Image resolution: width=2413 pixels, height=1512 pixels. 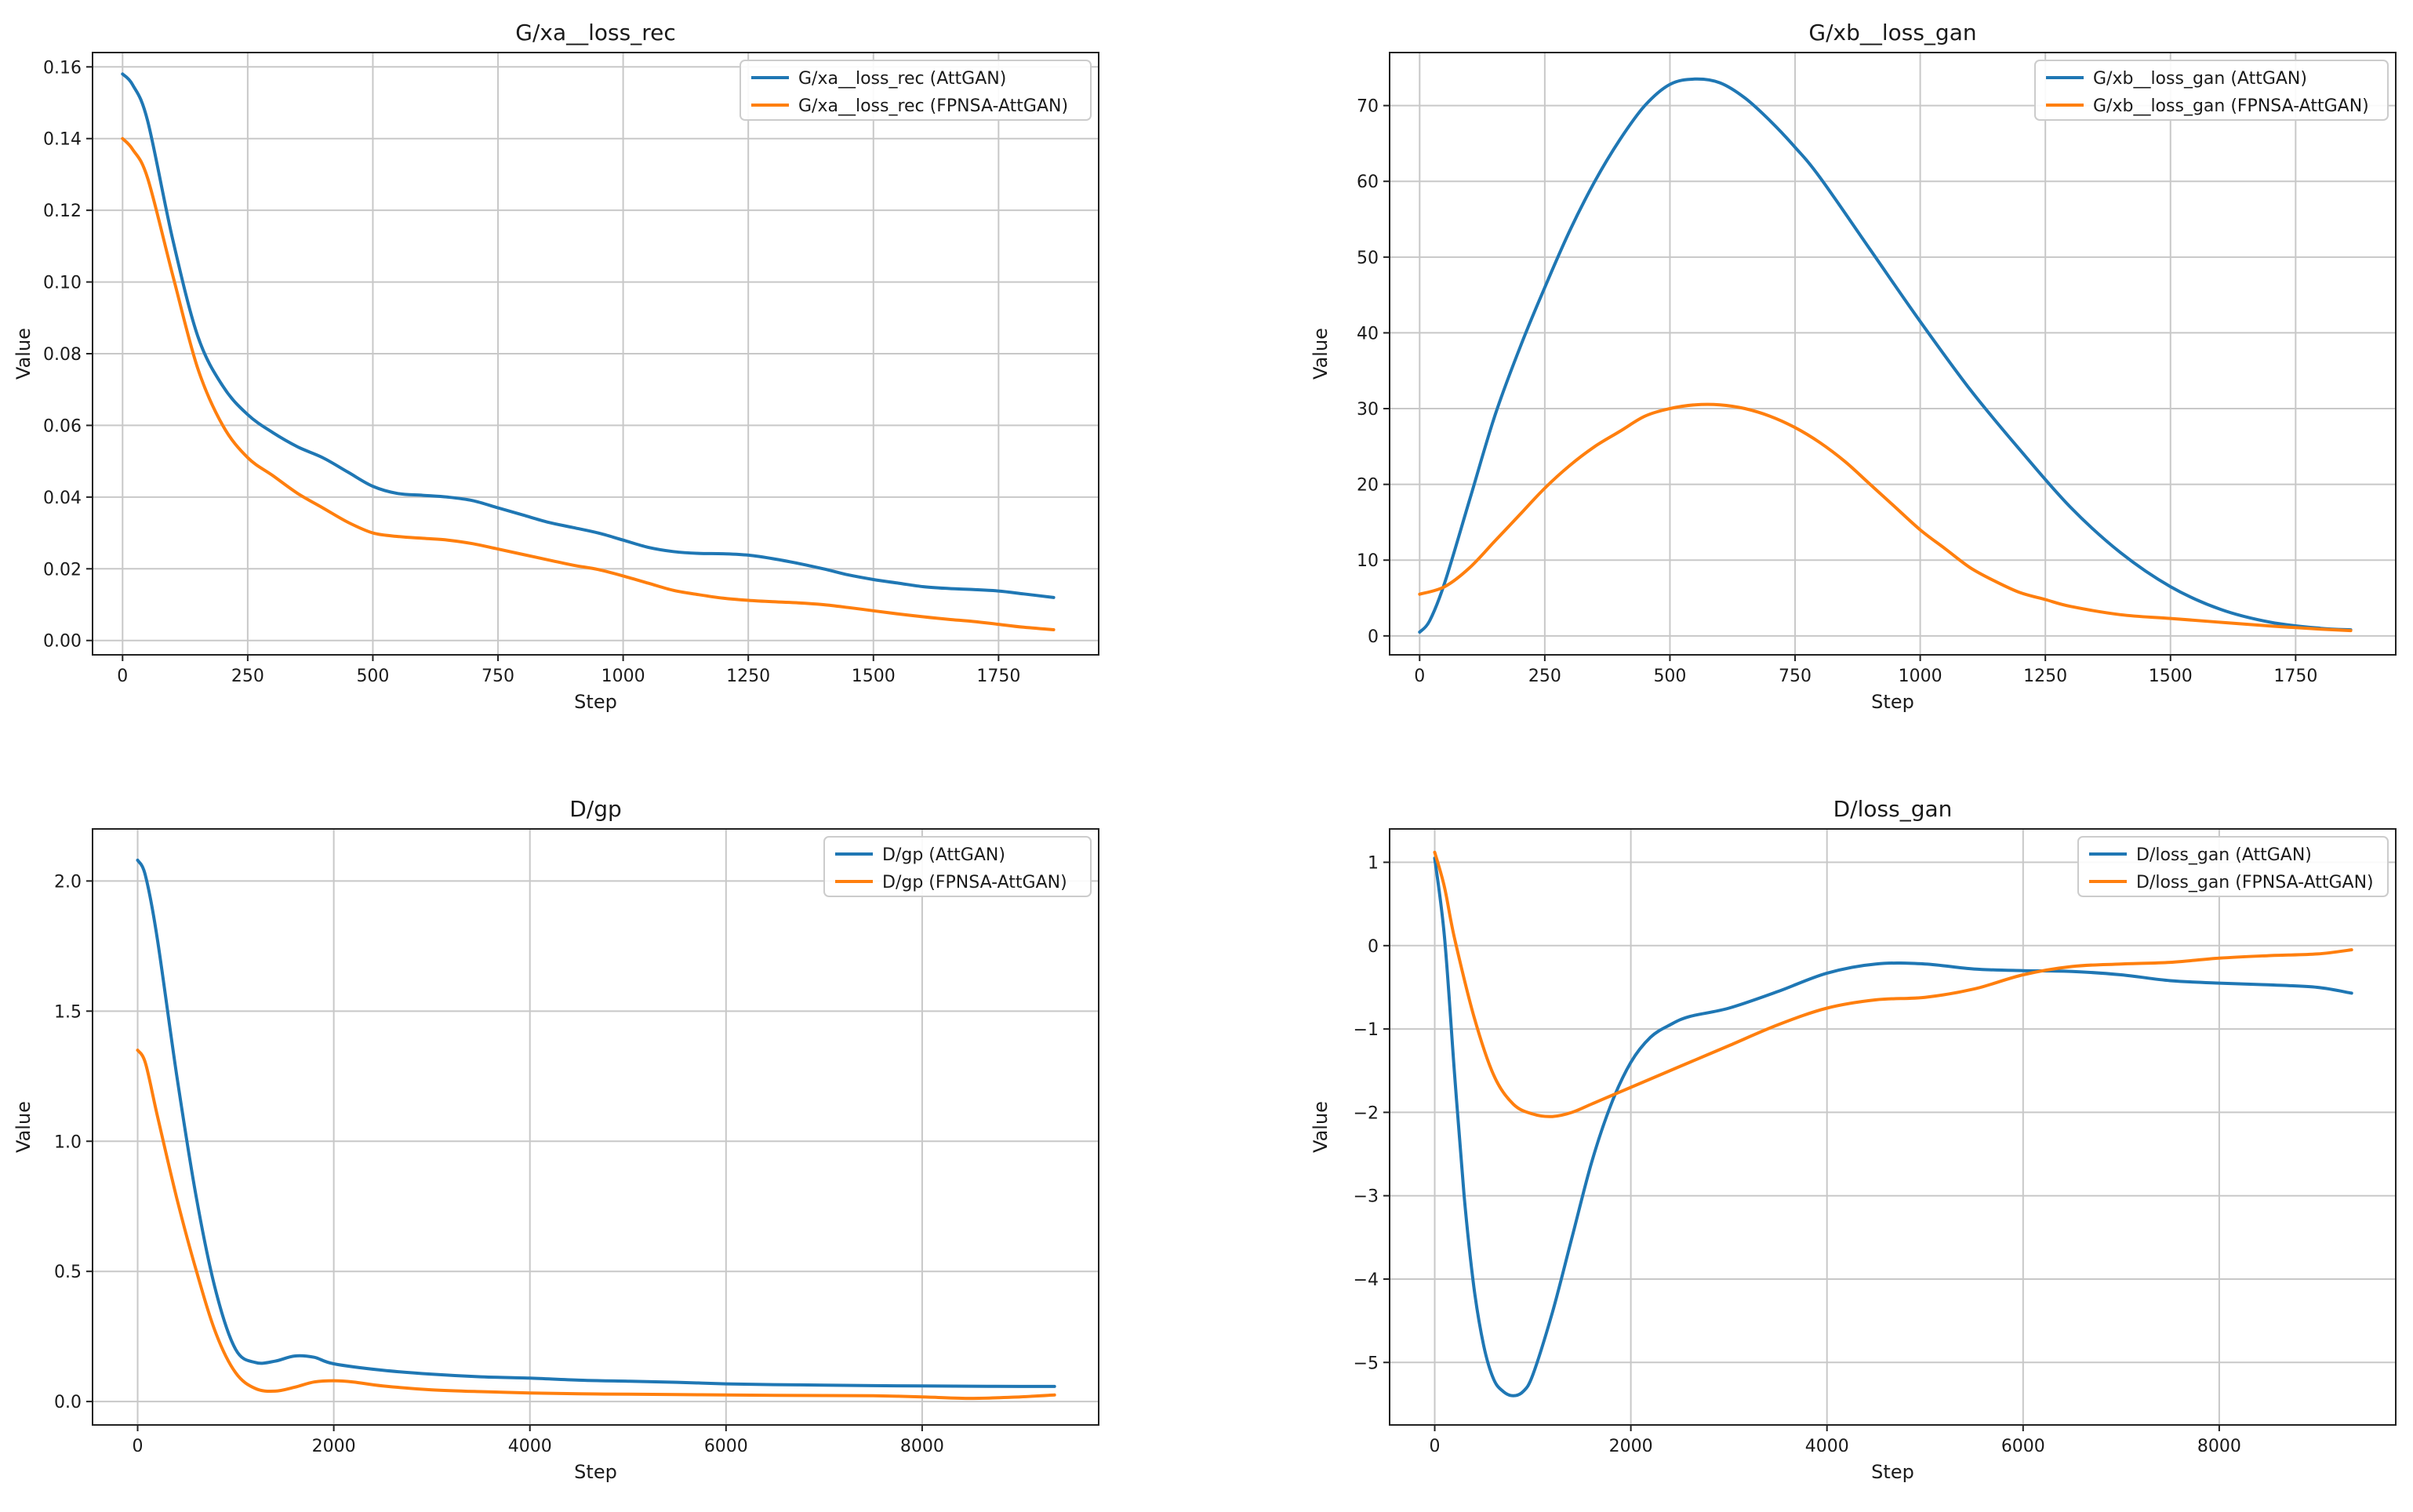 I want to click on y-tick-label: 40, so click(x=1368, y=333).